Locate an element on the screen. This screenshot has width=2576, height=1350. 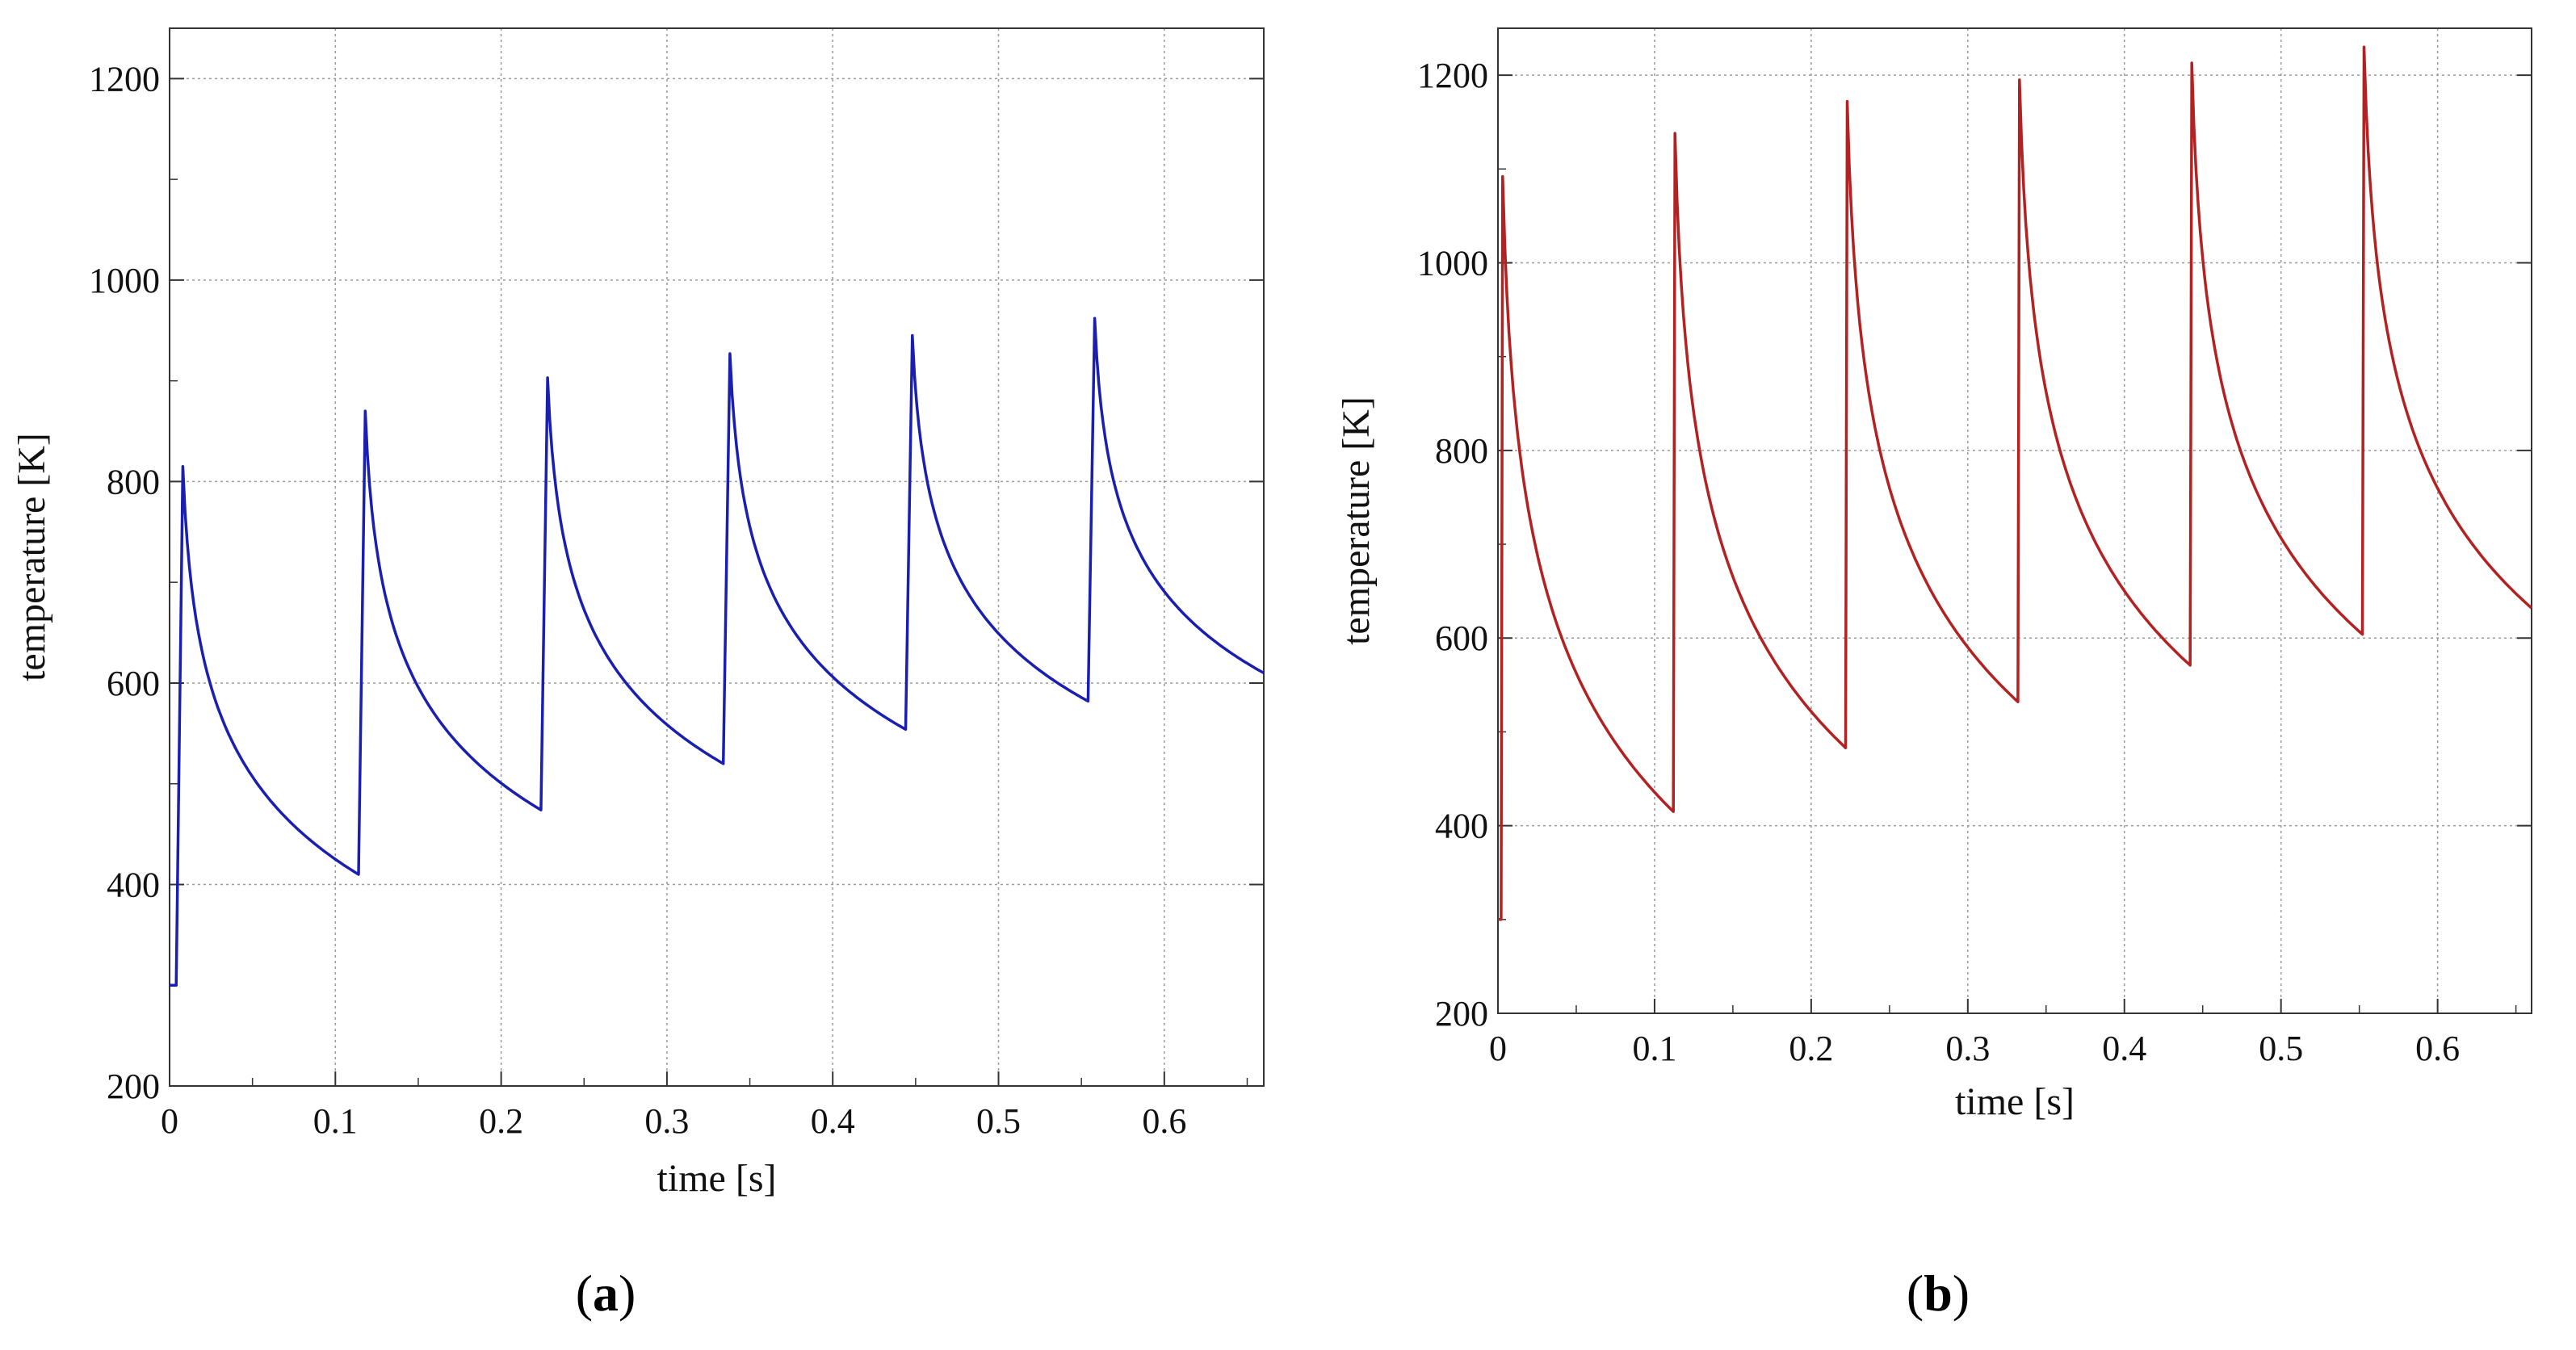
caption-b: (b) is located at coordinates (1938, 1293).